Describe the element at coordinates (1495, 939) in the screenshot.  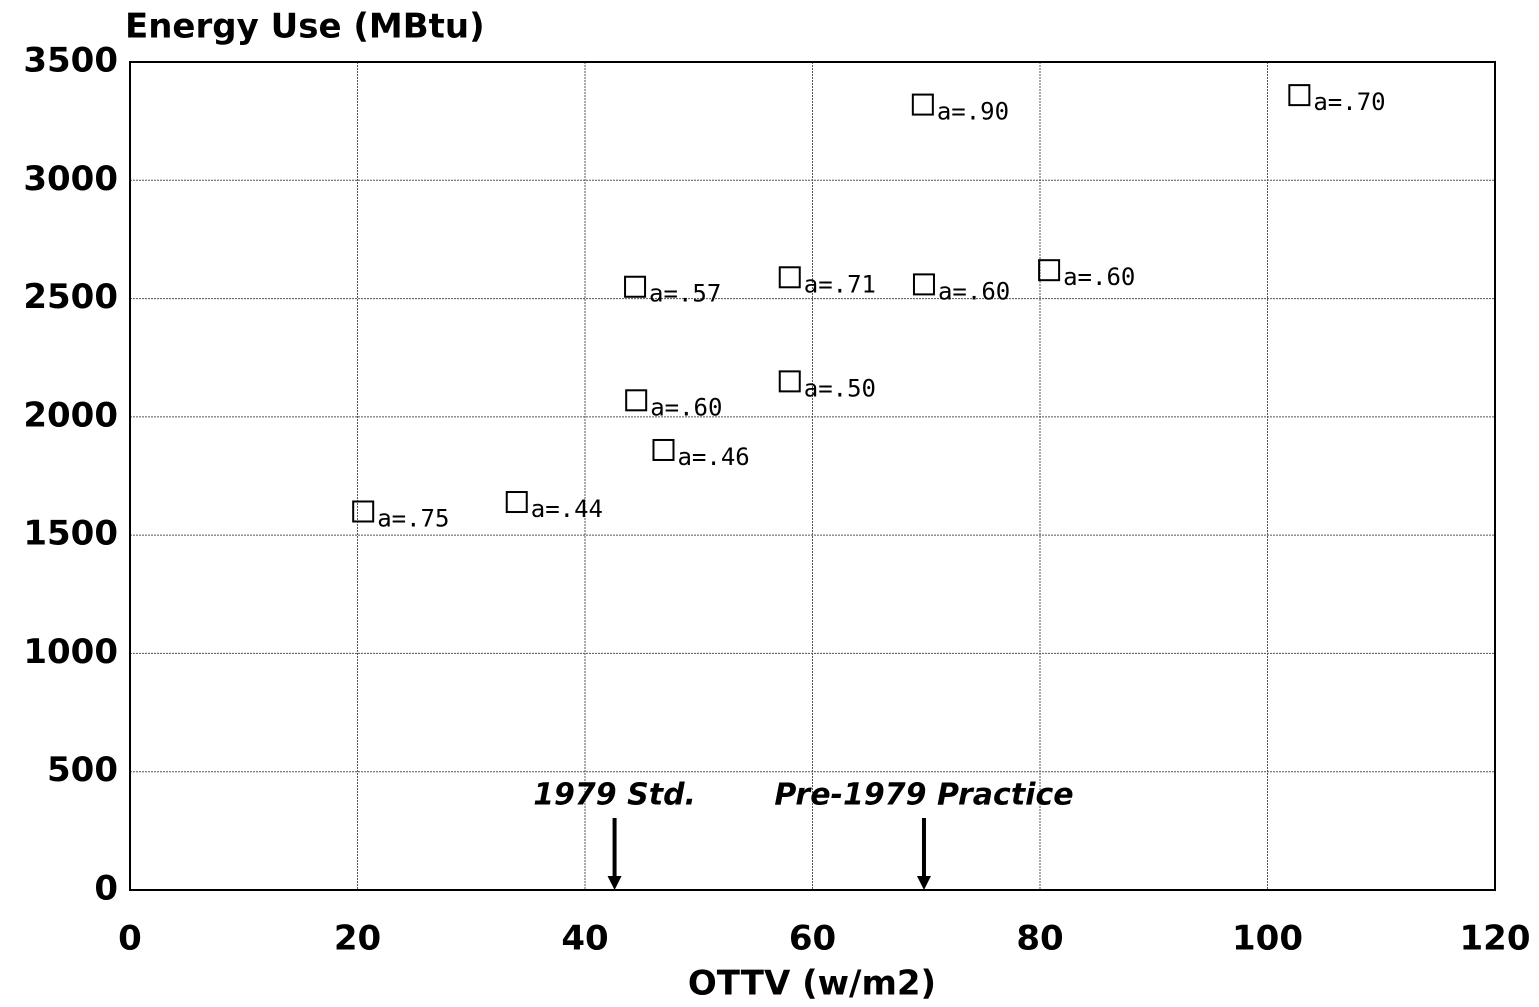
I see `x-tick-label: 120` at that location.